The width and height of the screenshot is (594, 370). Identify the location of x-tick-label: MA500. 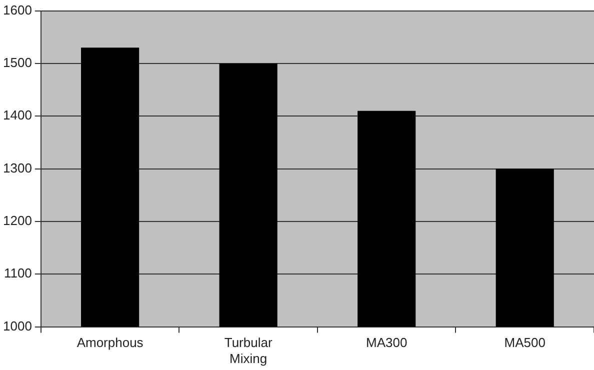
(525, 342).